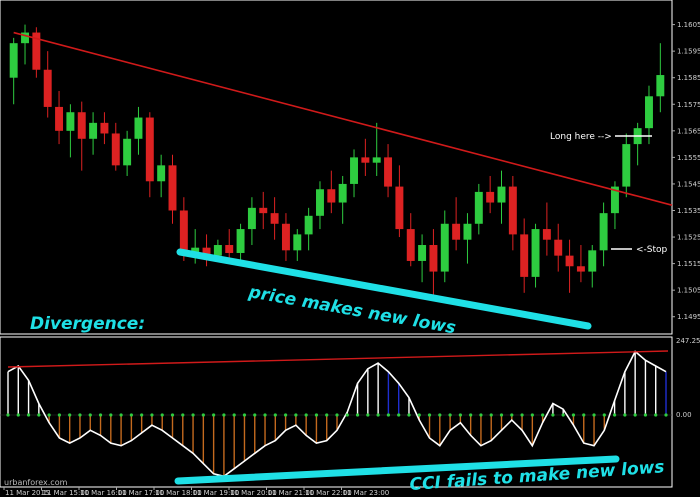  What do you see at coordinates (366, 493) in the screenshot?
I see `time-tick-label: 11 Mar 23:00` at bounding box center [366, 493].